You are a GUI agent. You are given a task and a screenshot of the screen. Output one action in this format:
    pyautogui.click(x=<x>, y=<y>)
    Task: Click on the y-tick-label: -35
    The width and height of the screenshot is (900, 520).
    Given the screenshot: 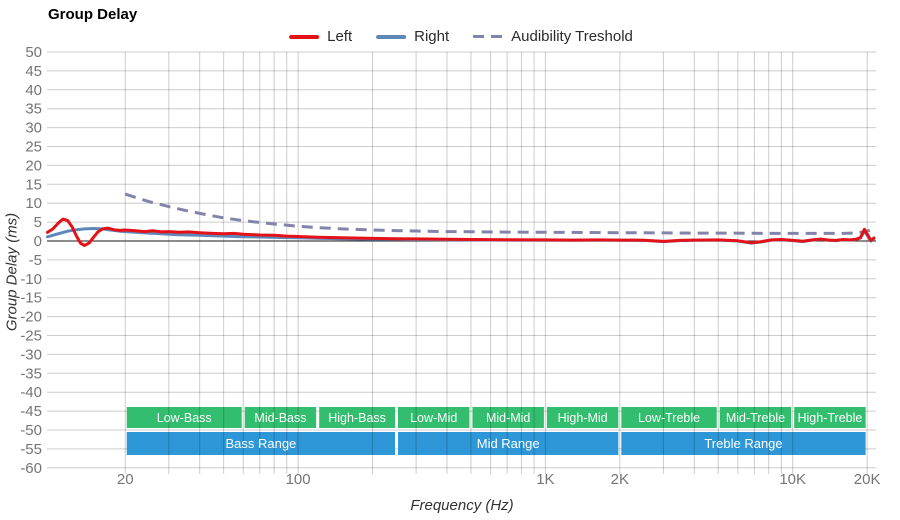 What is the action you would take?
    pyautogui.click(x=31, y=373)
    